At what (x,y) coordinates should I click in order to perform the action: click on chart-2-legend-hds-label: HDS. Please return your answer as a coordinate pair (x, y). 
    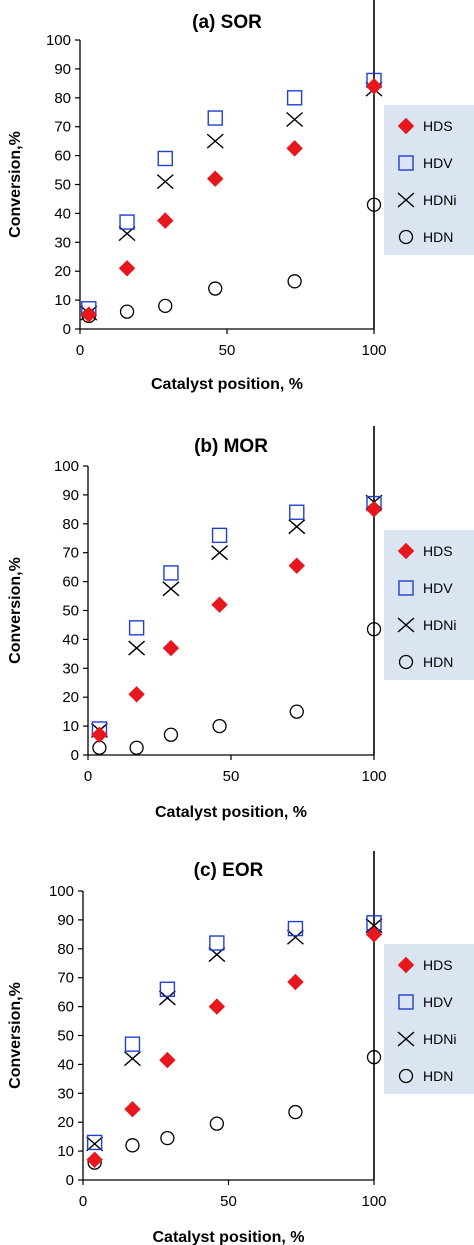
    Looking at the image, I should click on (438, 551).